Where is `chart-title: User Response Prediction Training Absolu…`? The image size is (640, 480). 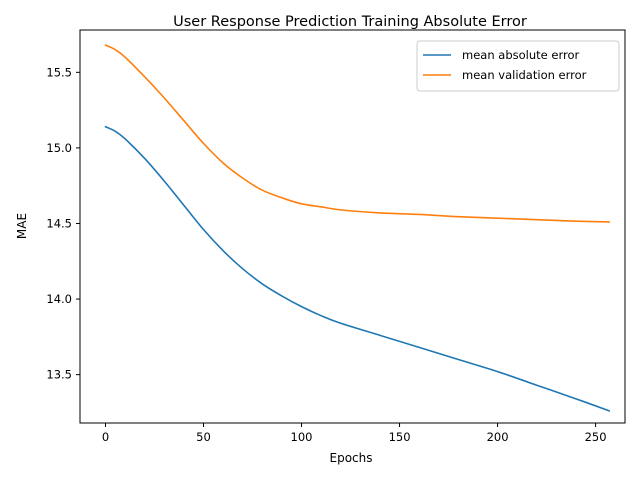 chart-title: User Response Prediction Training Absolu… is located at coordinates (350, 22).